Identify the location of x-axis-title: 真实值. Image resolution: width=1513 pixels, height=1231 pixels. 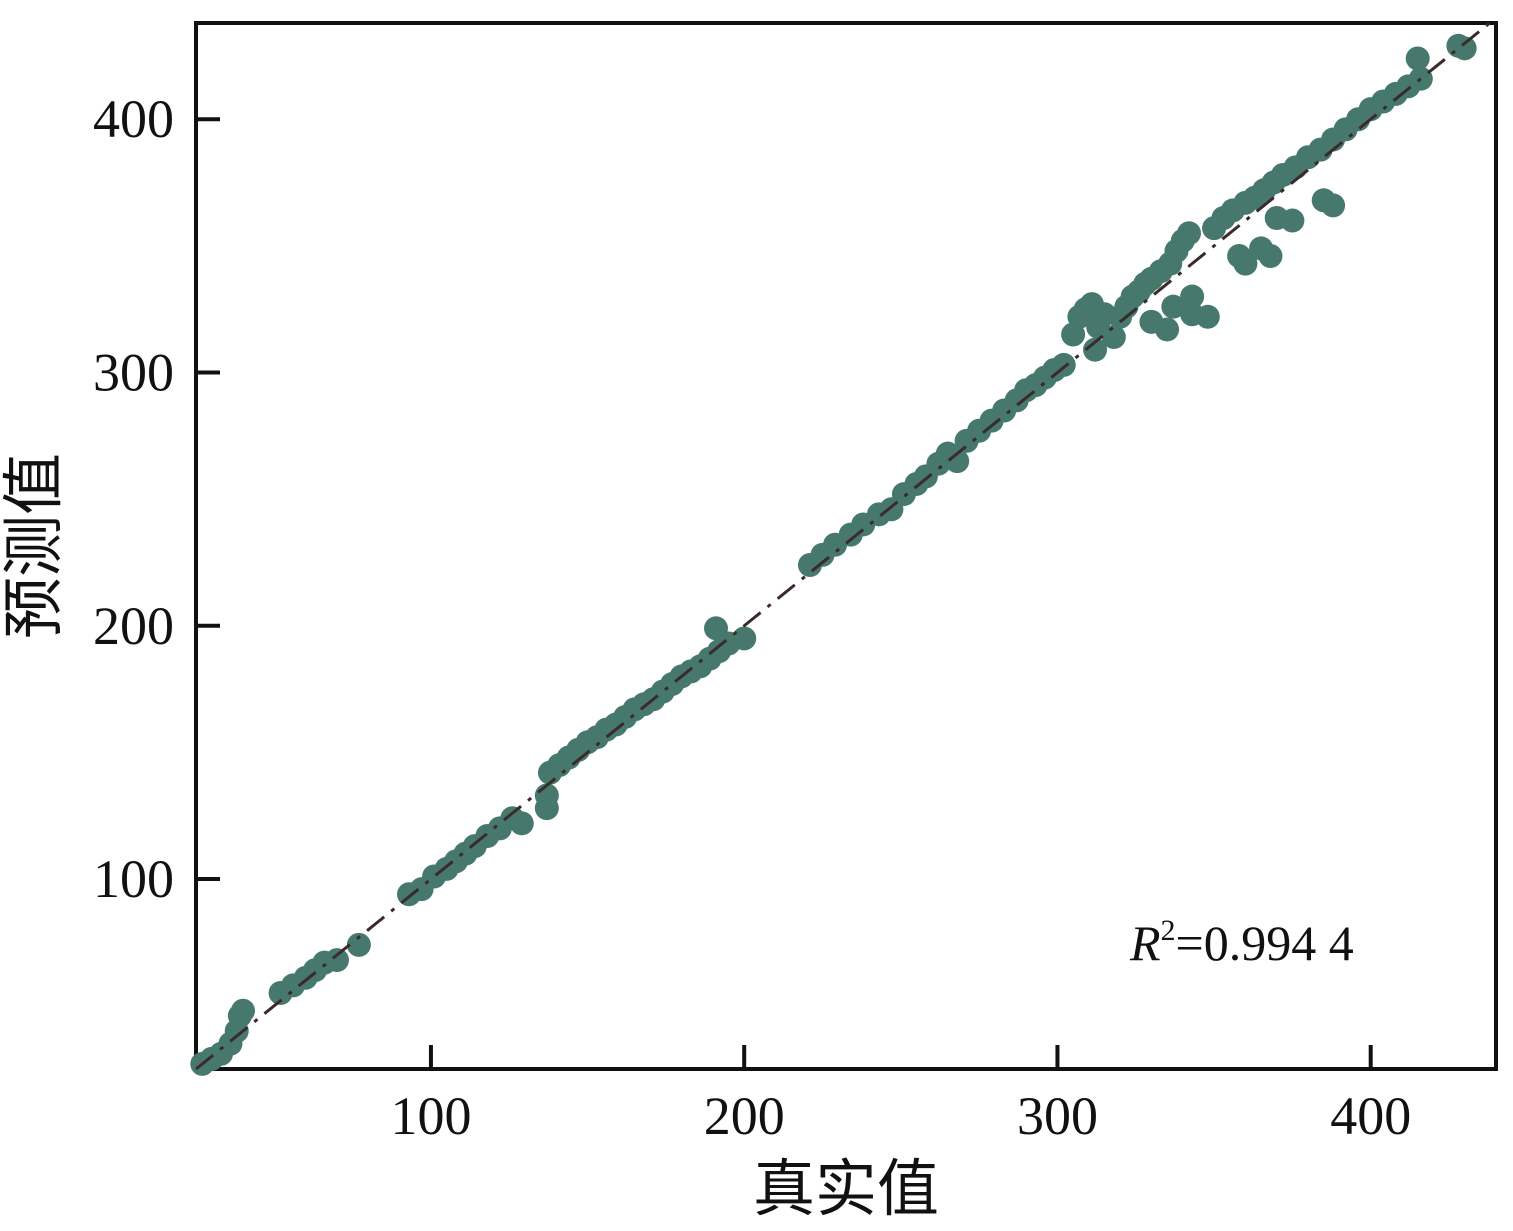
(846, 1188).